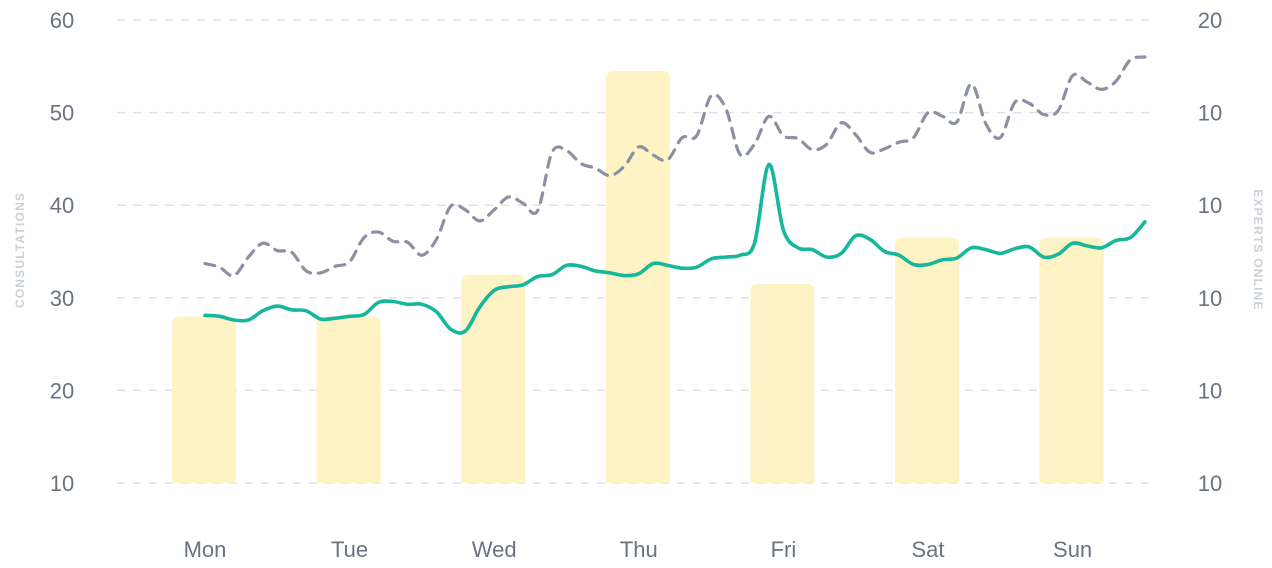  I want to click on x-tick-label: Sat, so click(927, 549).